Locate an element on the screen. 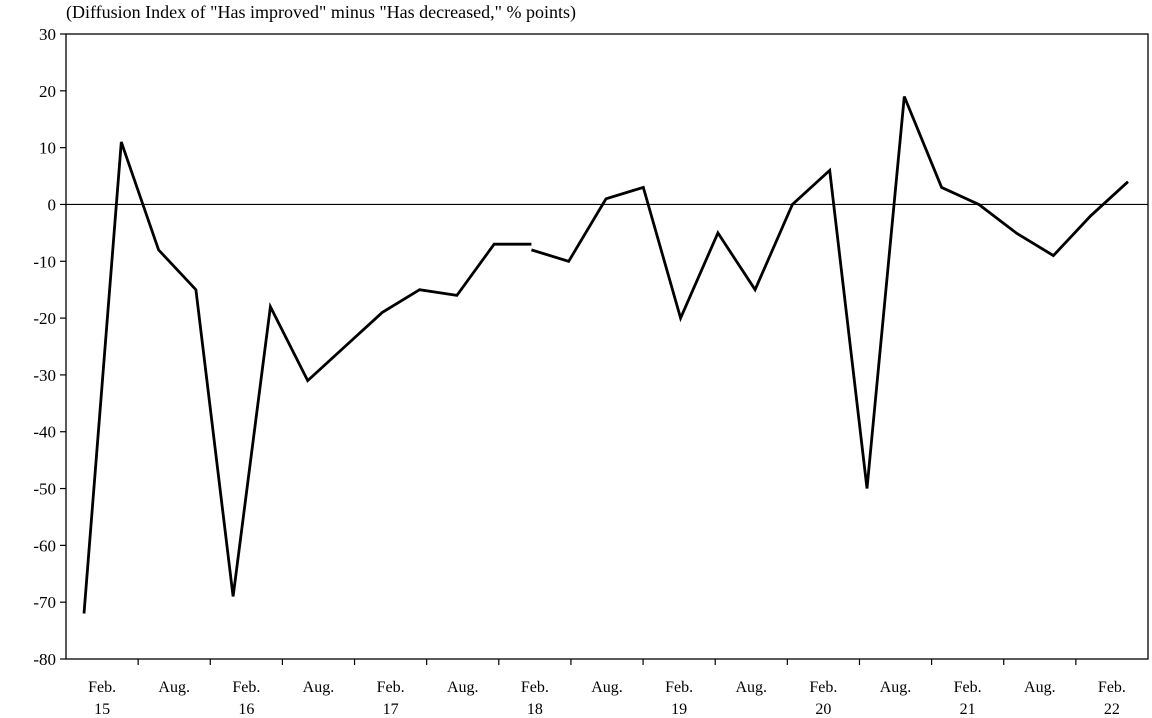  y-tick-label: -30 is located at coordinates (44, 375).